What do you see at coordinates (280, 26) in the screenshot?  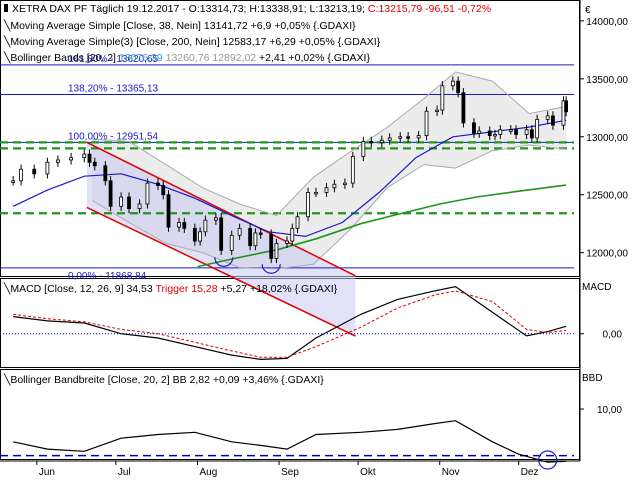 I see `sma38-legend-part-2: 13141,72 +6,9 +0,05% {.GDAXI}` at bounding box center [280, 26].